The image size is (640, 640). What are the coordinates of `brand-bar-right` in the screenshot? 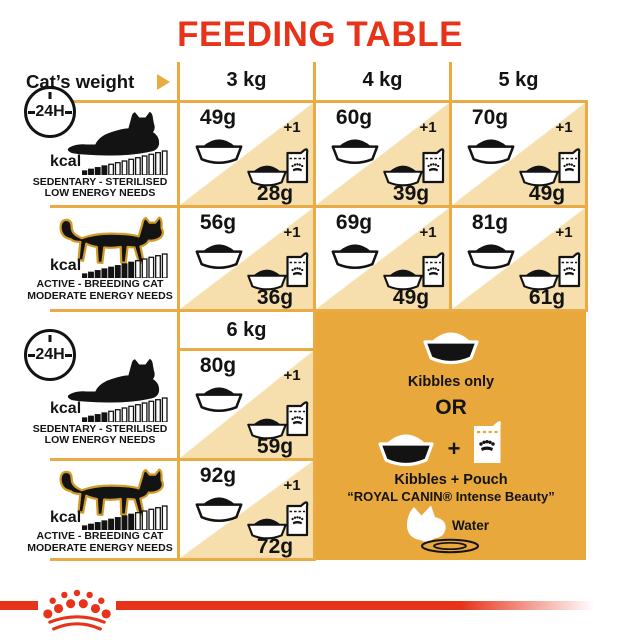 It's located at (355, 605).